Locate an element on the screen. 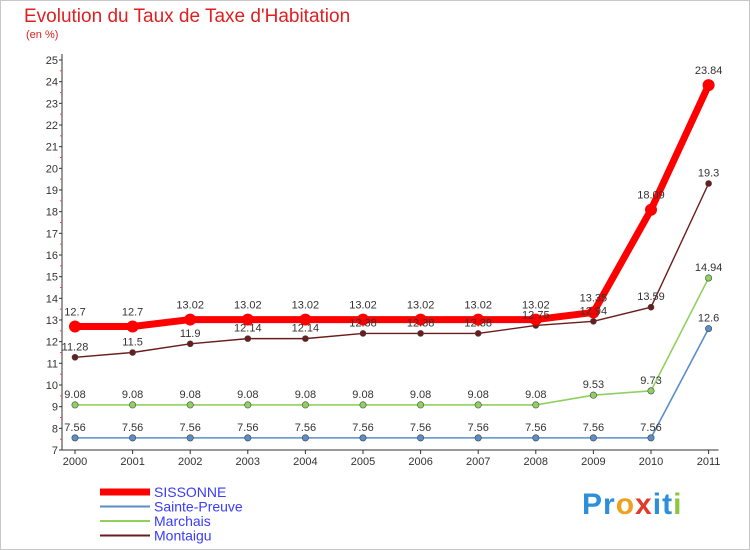 The image size is (750, 550). data-label-montaigu: 12.14 is located at coordinates (248, 329).